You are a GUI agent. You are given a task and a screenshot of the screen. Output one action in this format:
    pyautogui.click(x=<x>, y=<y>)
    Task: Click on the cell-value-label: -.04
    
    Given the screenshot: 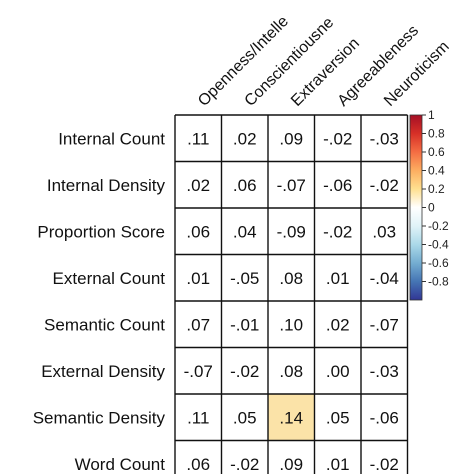 What is the action you would take?
    pyautogui.click(x=384, y=278)
    